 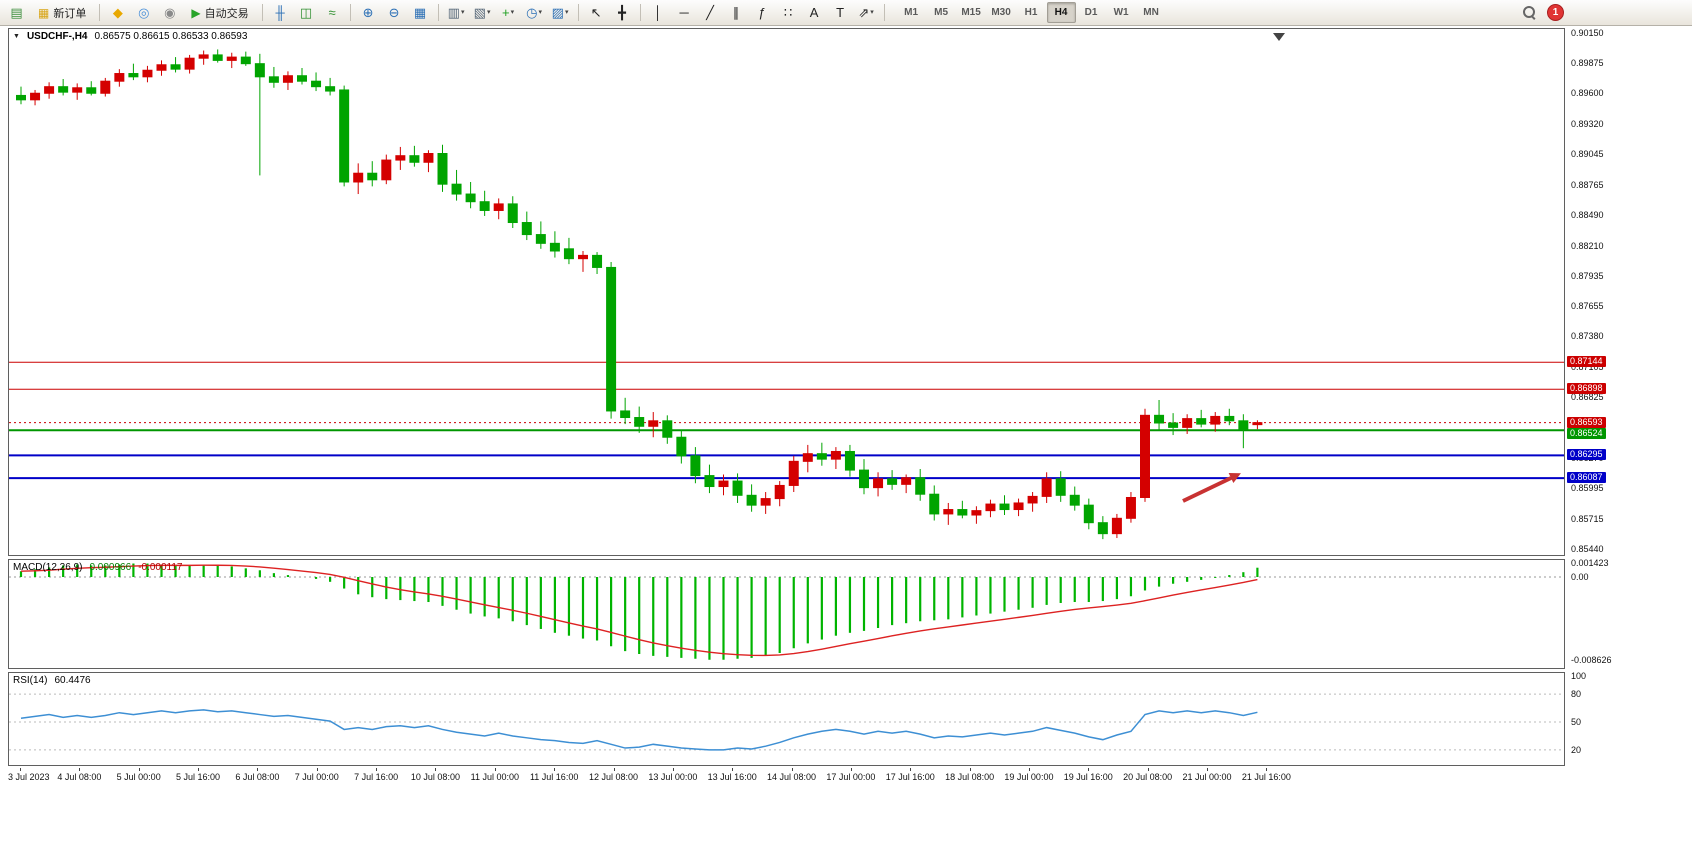 What do you see at coordinates (170, 12) in the screenshot?
I see `community-icon: ◉` at bounding box center [170, 12].